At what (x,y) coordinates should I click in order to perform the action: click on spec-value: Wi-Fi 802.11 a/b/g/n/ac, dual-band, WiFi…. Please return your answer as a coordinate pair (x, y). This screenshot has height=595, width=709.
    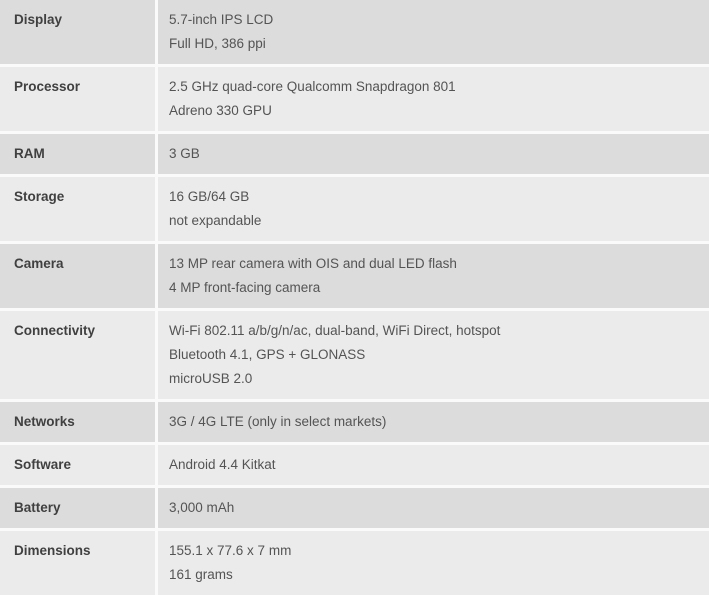
    Looking at the image, I should click on (433, 355).